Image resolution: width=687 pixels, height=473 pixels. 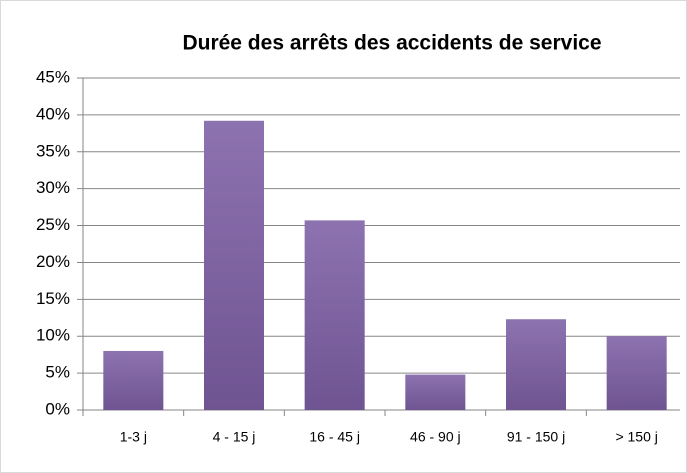 What do you see at coordinates (53, 335) in the screenshot?
I see `y-tick-label: 10%` at bounding box center [53, 335].